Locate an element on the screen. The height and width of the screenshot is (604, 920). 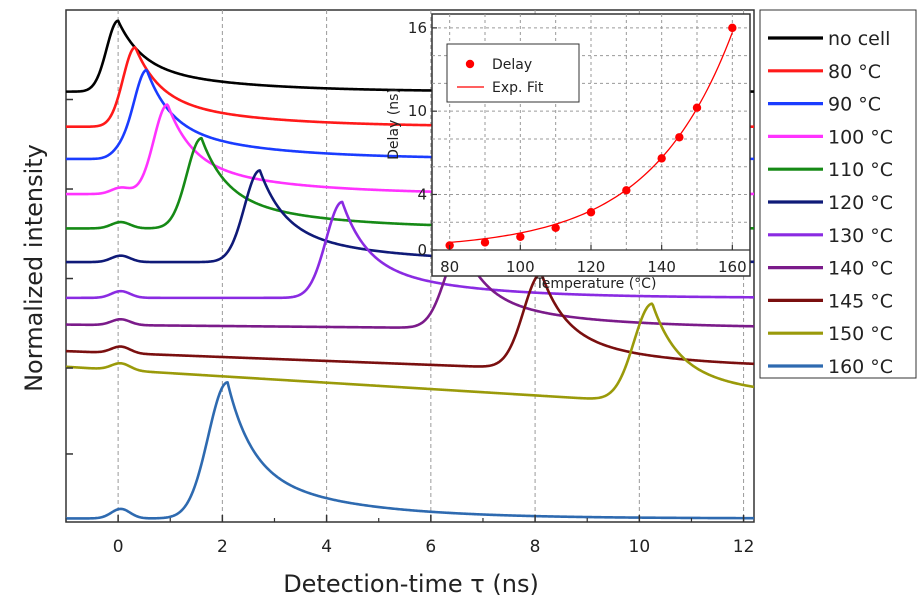
main-x-tick-label: 10 is located at coordinates (640, 547).